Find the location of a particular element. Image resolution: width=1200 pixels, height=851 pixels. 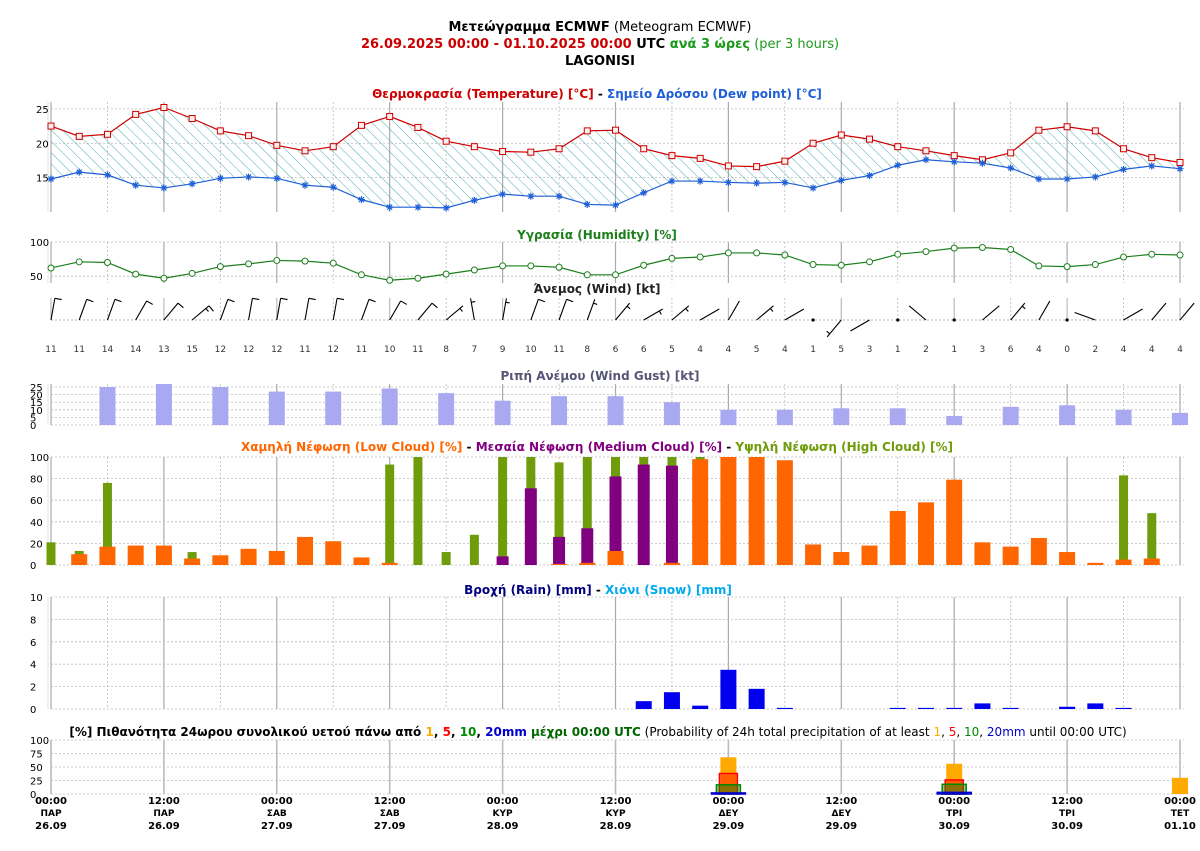

prob-ec2: , is located at coordinates (960, 732).